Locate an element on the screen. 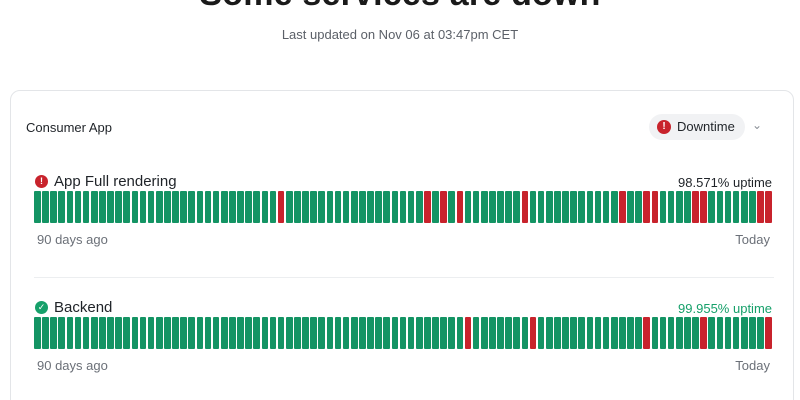  group-status-badge: ! Downtime is located at coordinates (697, 127).